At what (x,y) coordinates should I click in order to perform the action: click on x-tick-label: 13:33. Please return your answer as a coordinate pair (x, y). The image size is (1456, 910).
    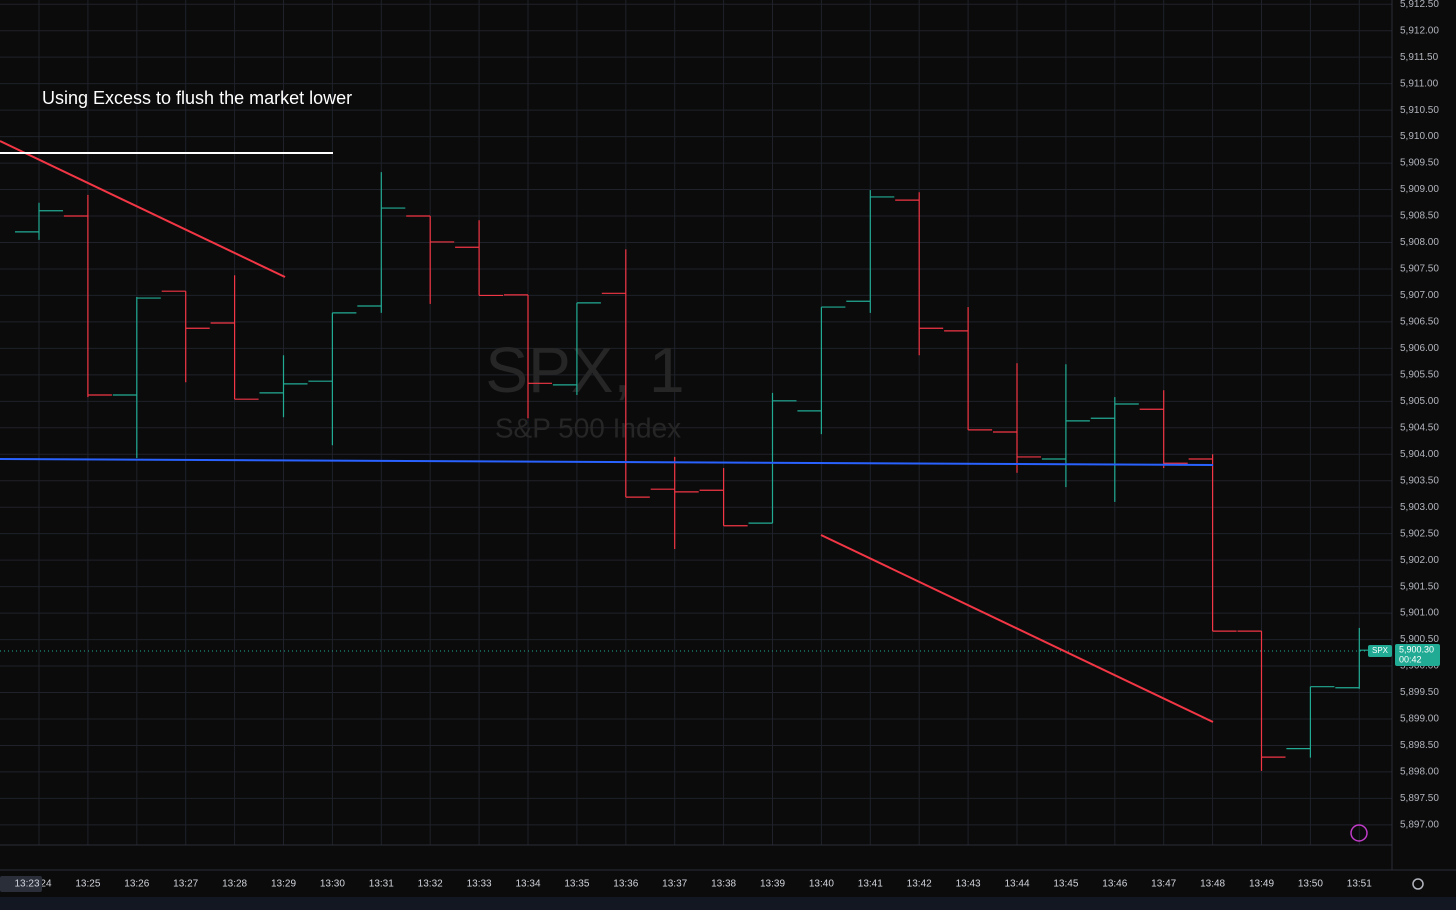
    Looking at the image, I should click on (479, 884).